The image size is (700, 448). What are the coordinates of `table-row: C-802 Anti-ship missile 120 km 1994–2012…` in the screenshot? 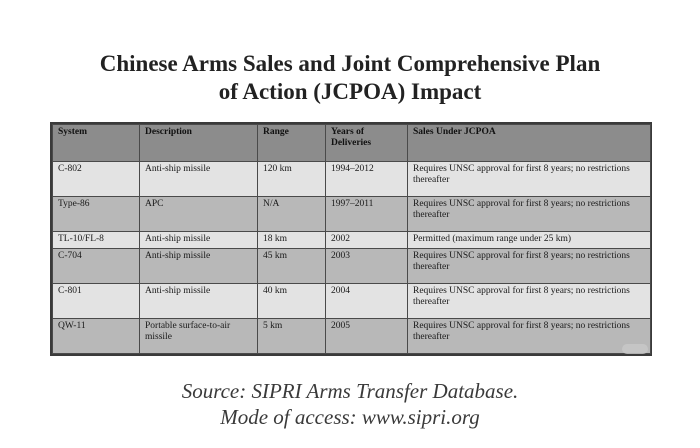 It's located at (351, 179).